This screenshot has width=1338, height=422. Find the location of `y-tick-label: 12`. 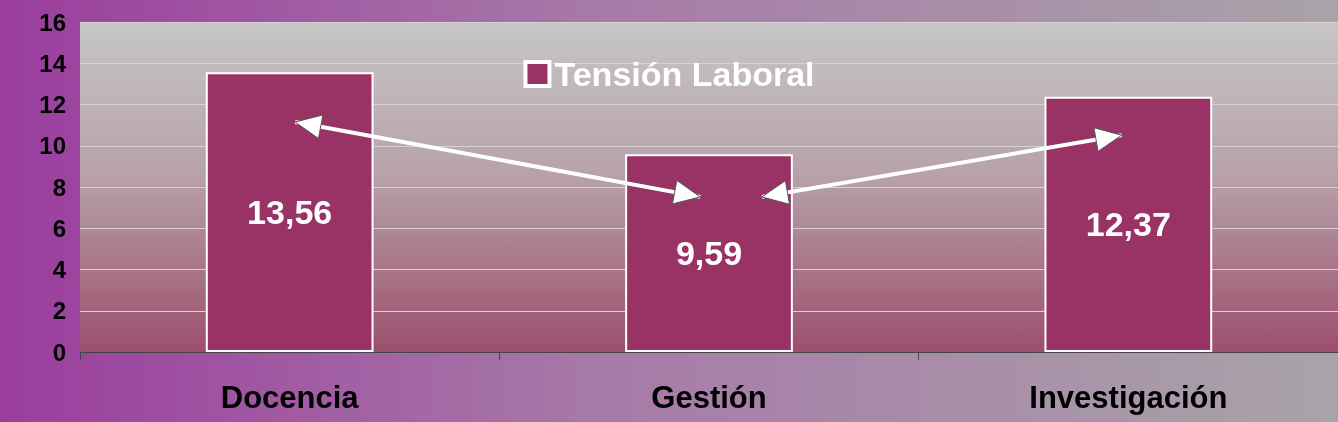

y-tick-label: 12 is located at coordinates (52, 104).